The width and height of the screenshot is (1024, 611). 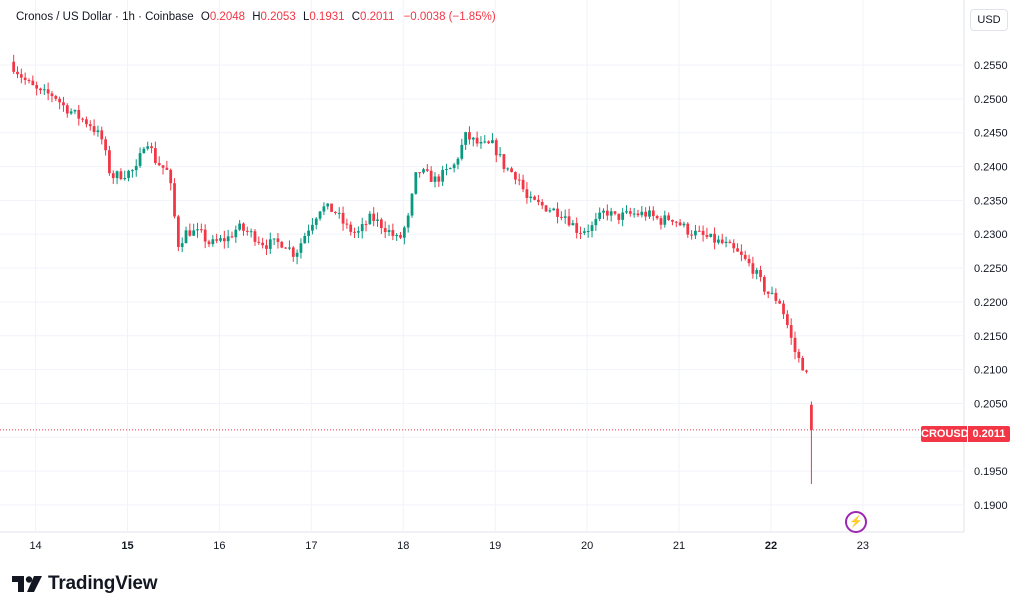 What do you see at coordinates (105, 17) in the screenshot?
I see `symbol-title: Cronos / US Dollar · 1h · Coinbase` at bounding box center [105, 17].